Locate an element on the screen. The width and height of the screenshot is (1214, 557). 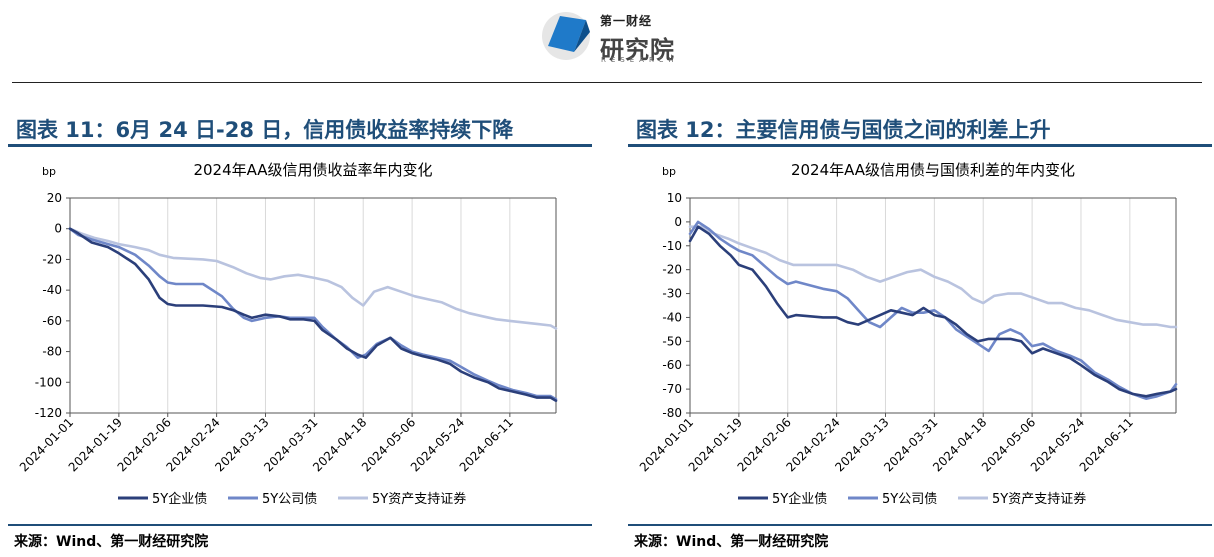
header-divider is located at coordinates (607, 82).